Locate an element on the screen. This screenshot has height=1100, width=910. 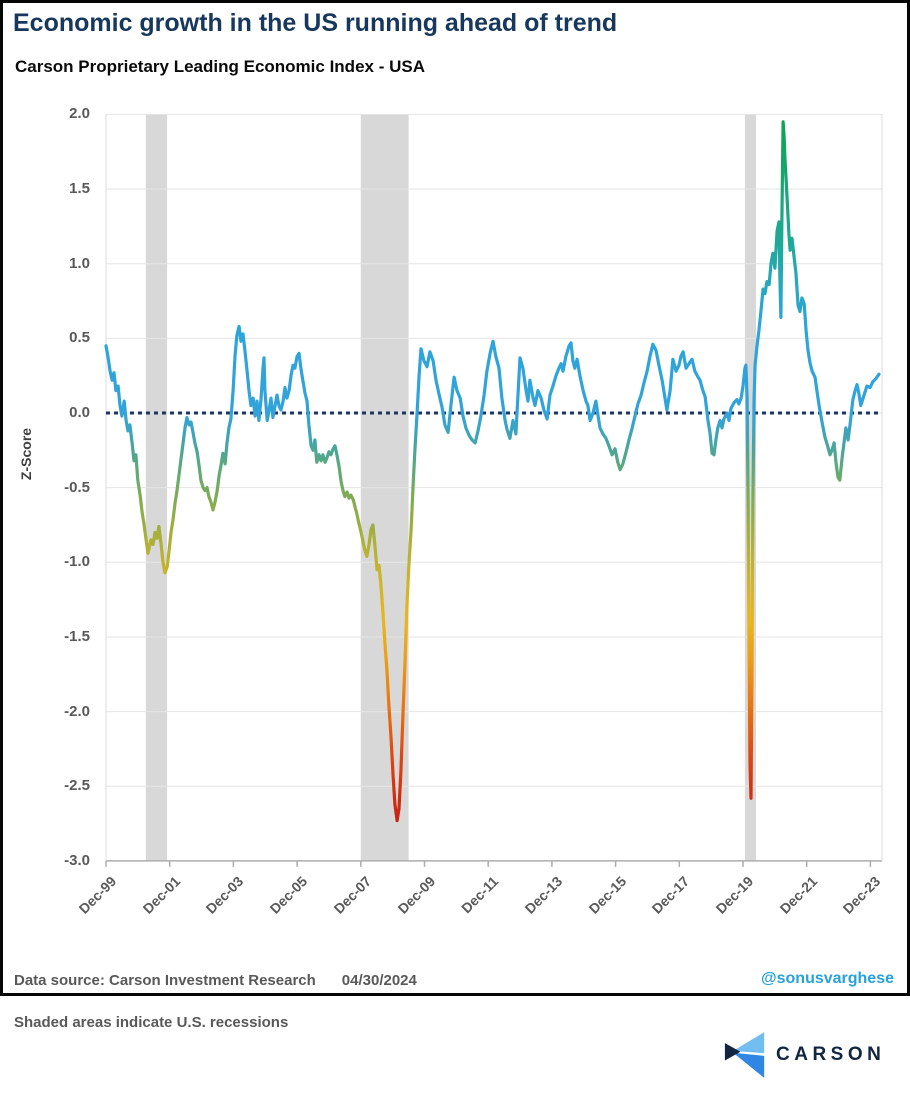
recession-note: Shaded areas indicate U.S. recessions is located at coordinates (151, 1022).